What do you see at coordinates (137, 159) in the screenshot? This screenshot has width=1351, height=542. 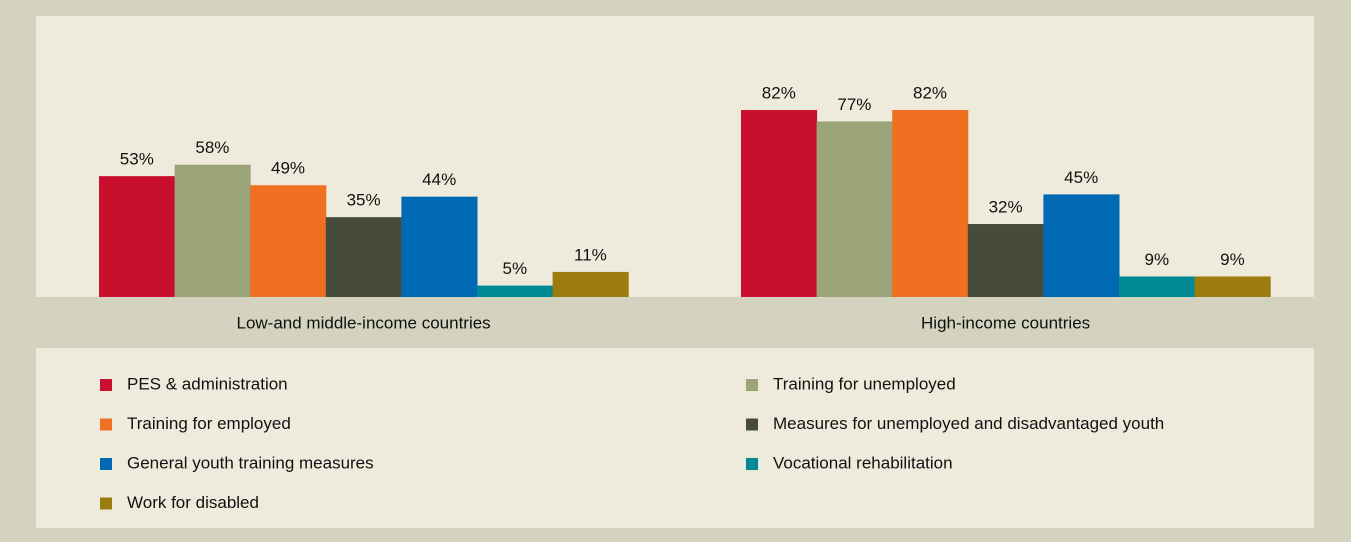 I see `value-label: 53%` at bounding box center [137, 159].